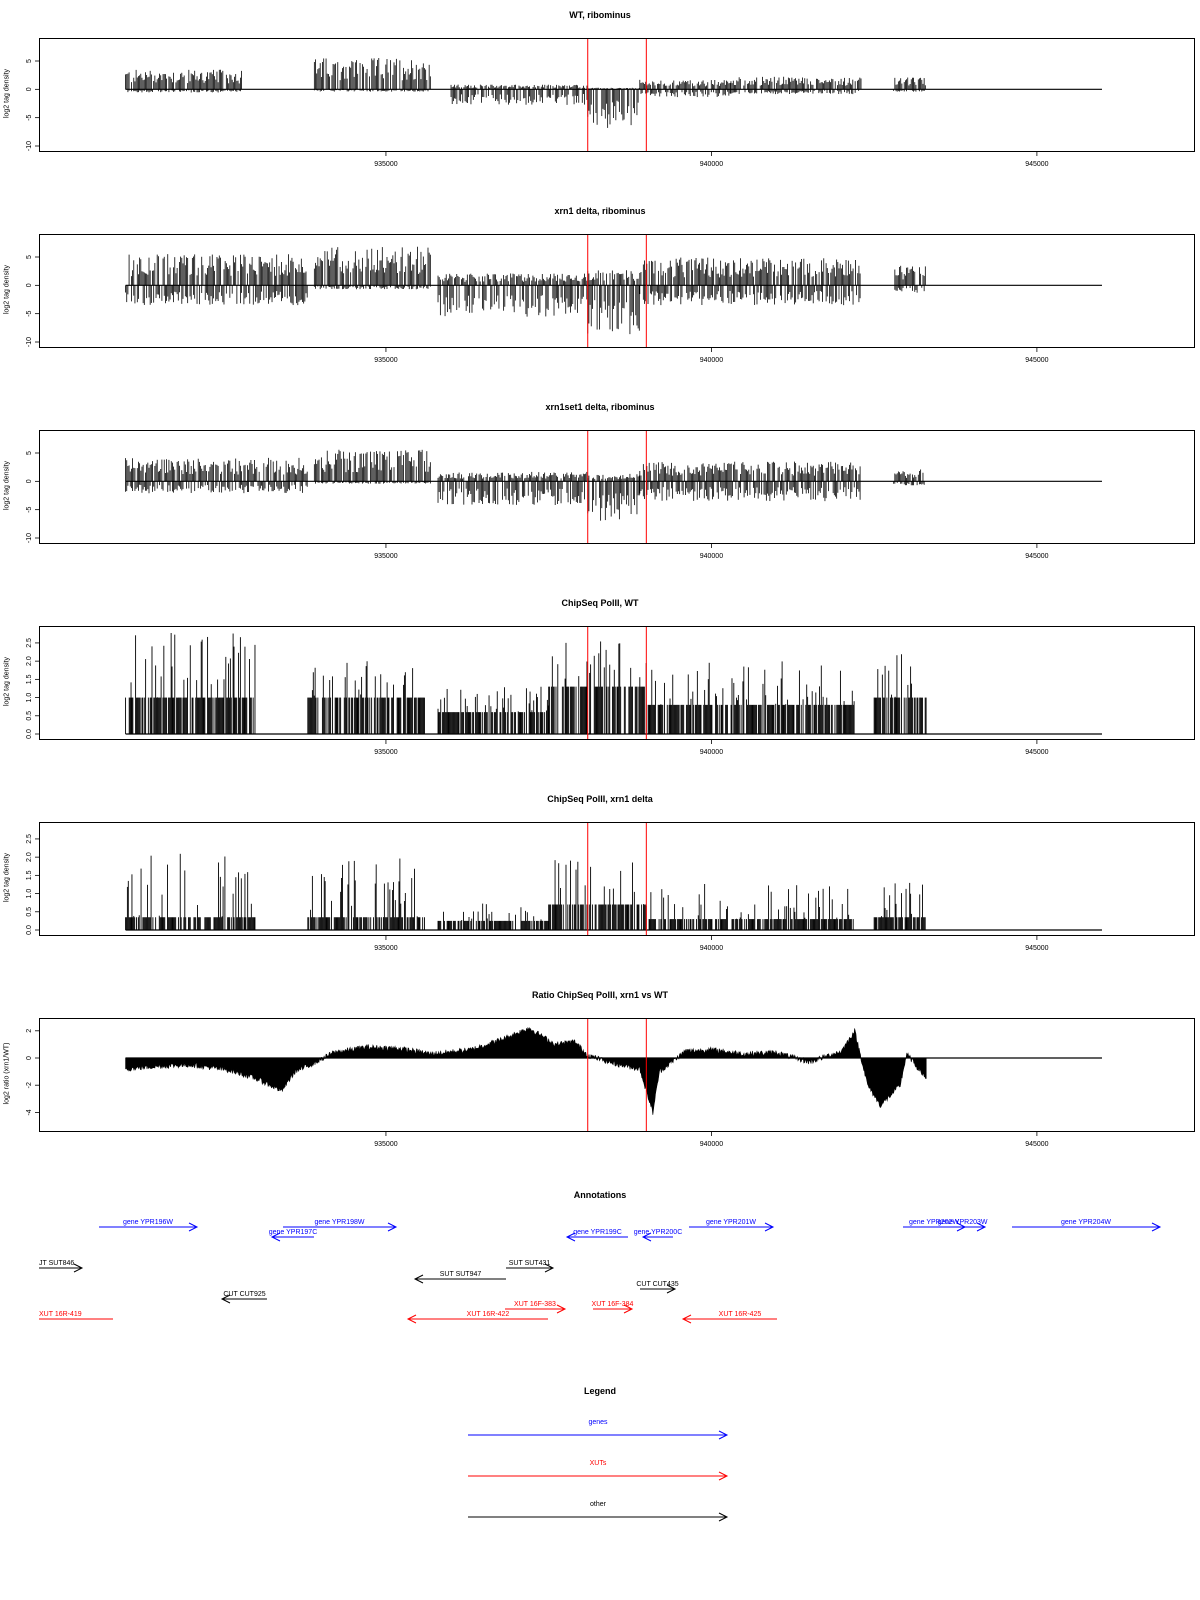  Describe the element at coordinates (339, 1222) in the screenshot. I see `annotation-label: gene YPR198W` at that location.